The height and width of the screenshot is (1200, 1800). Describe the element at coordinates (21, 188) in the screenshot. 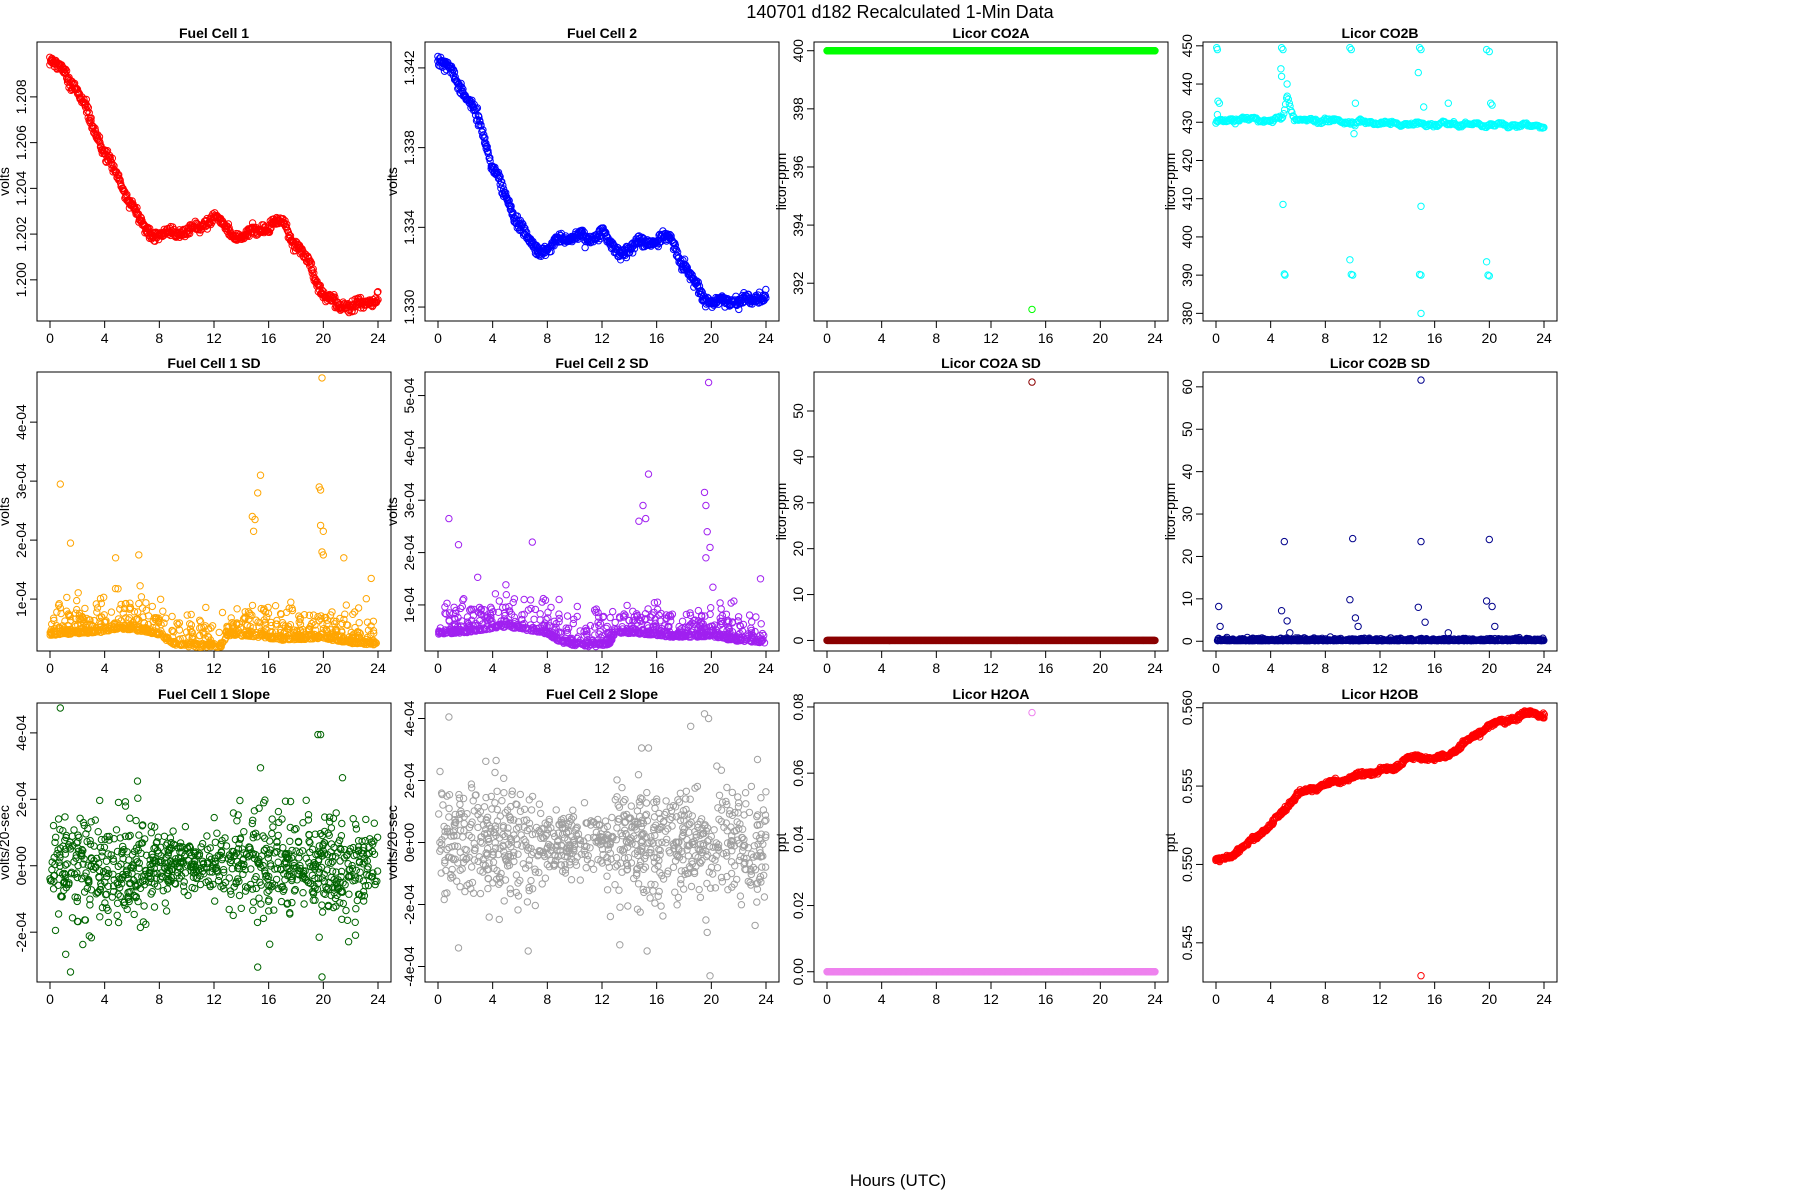

I see `y-tick-label: 1.204` at that location.